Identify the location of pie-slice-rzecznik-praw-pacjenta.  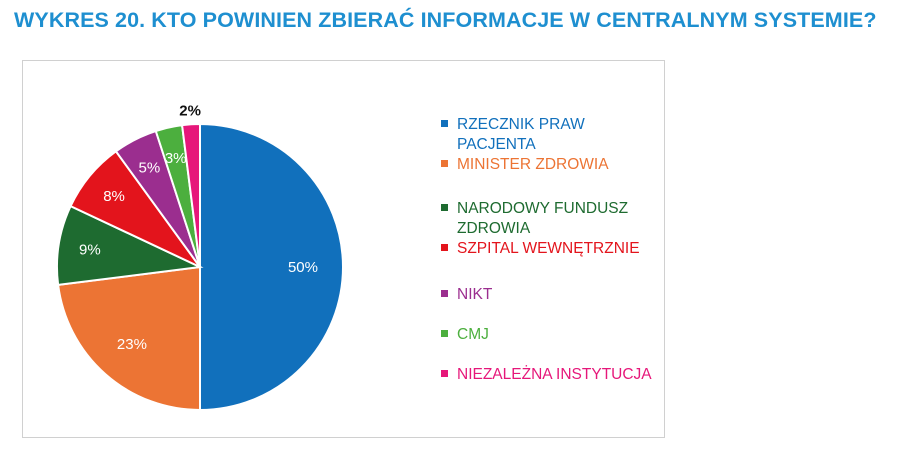
(271, 267).